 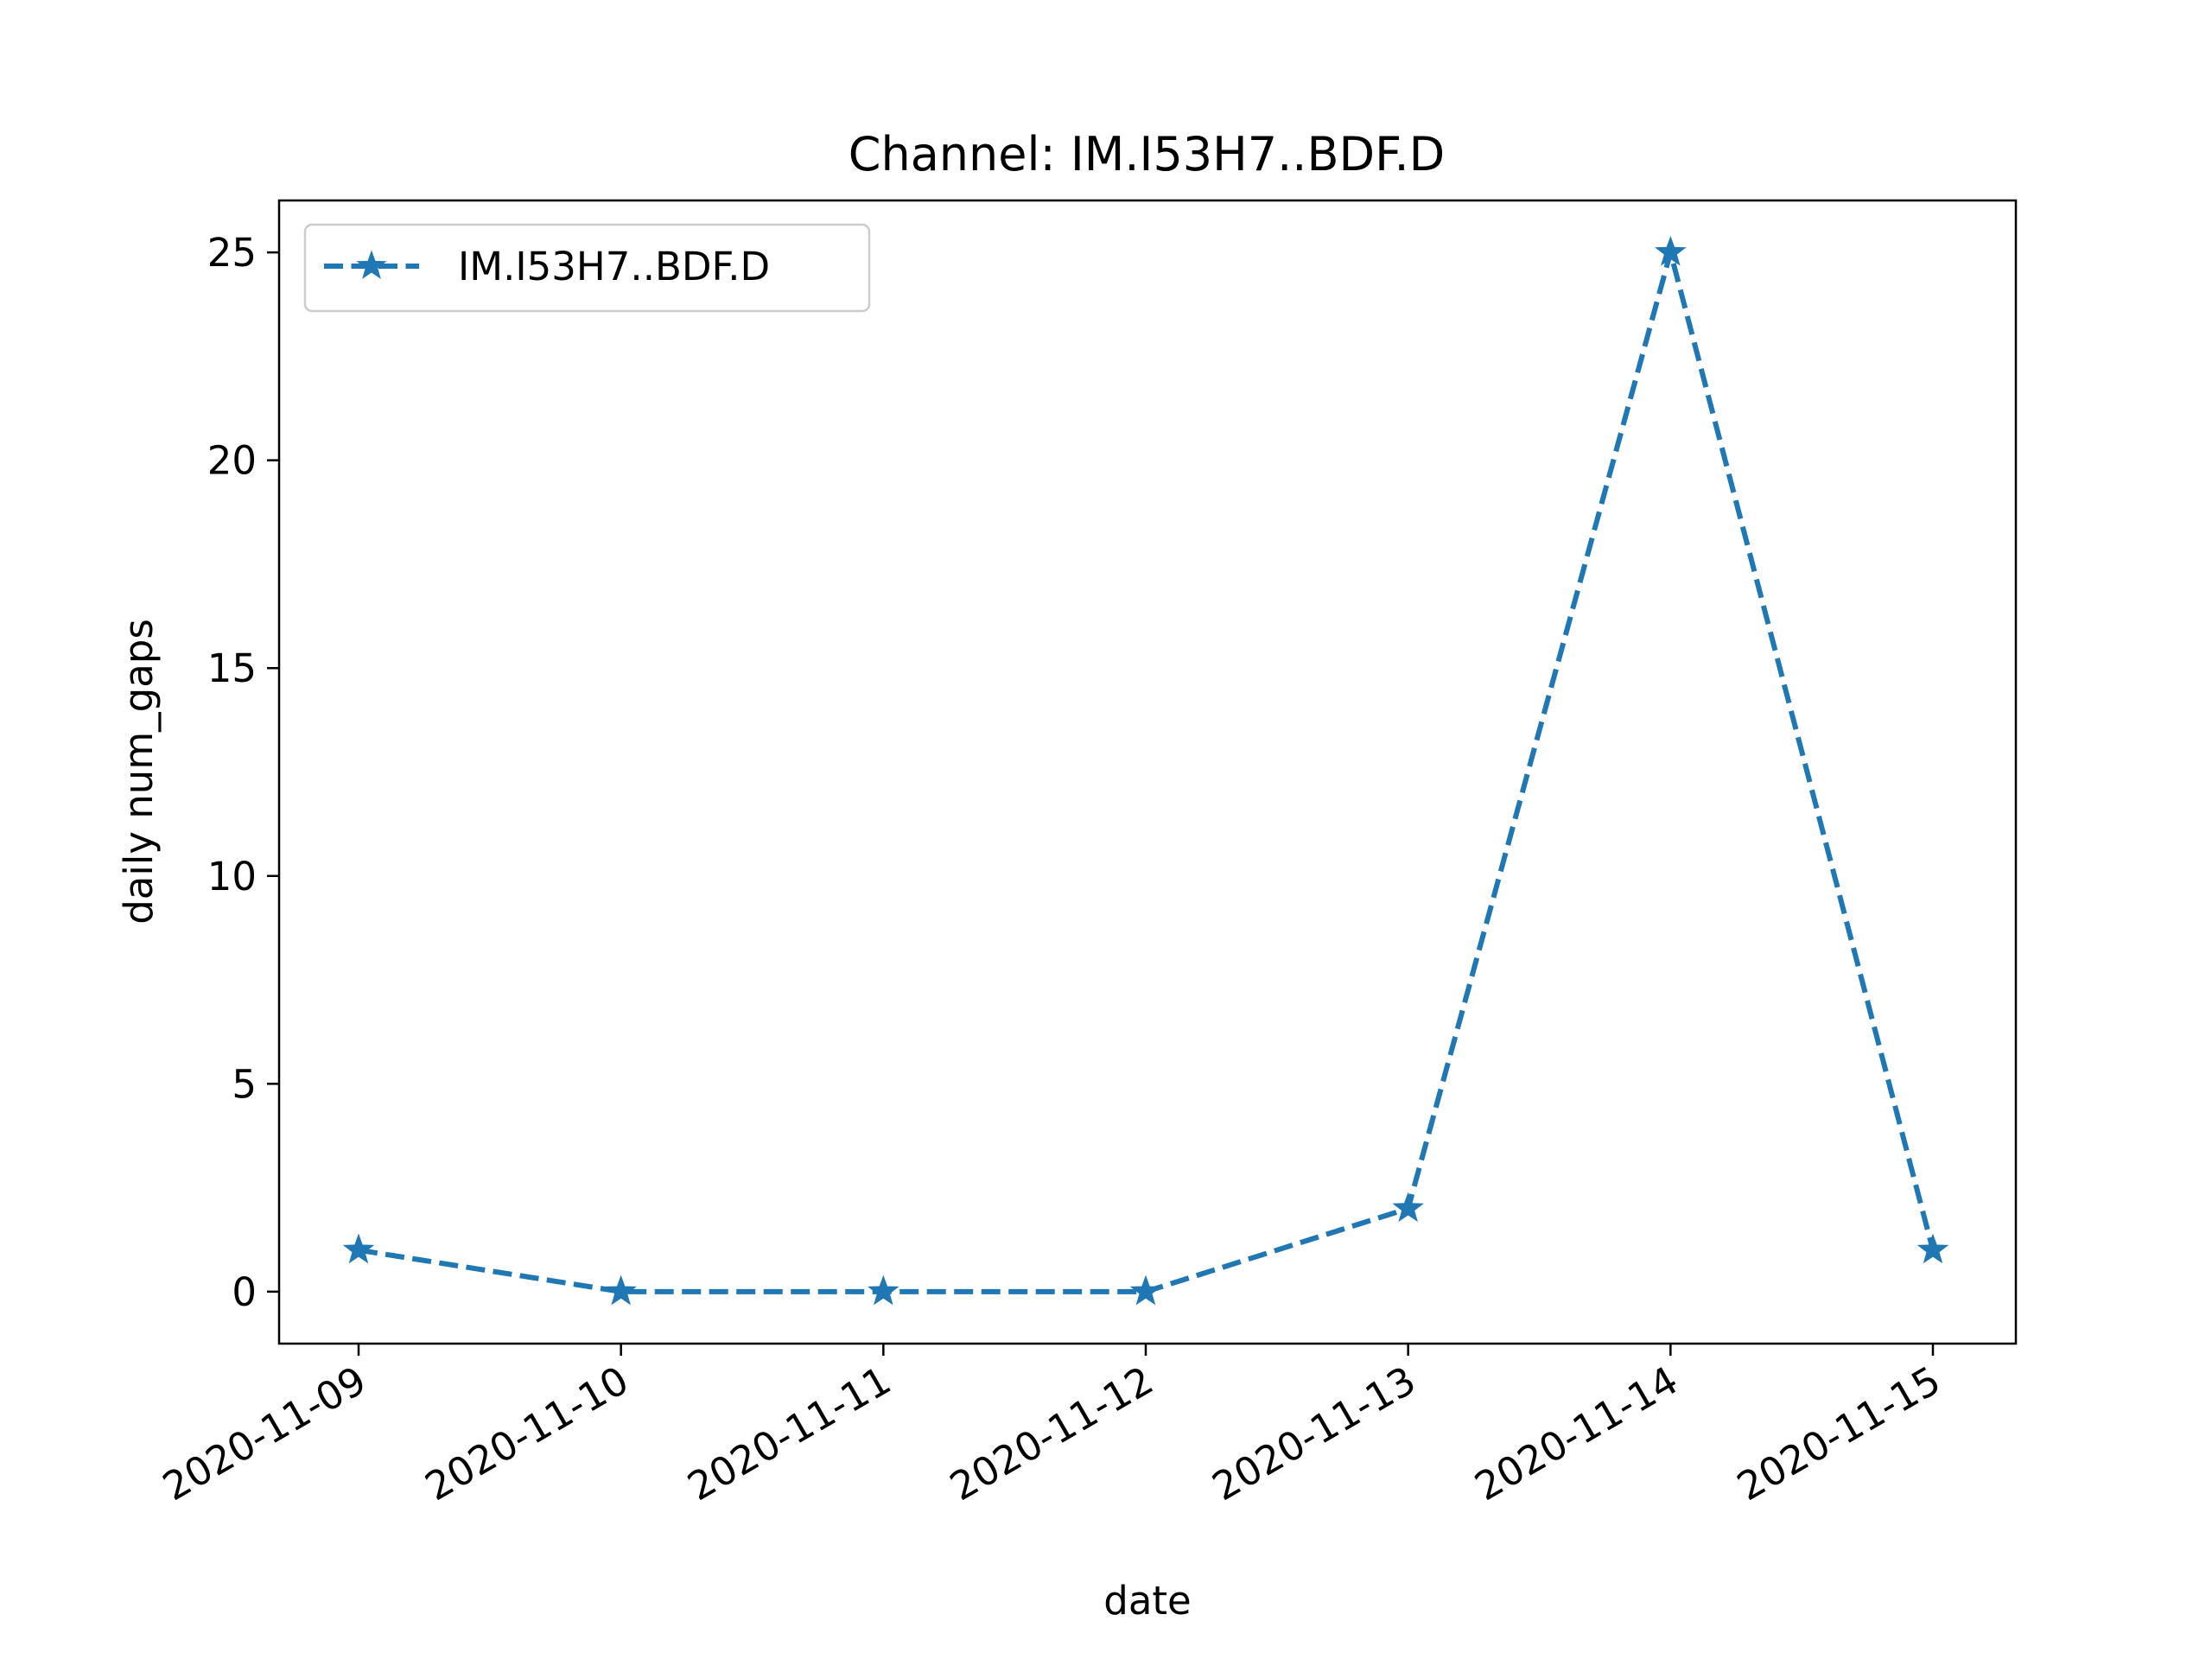 I want to click on legend: IM.I53H7..BDF.D, so click(x=587, y=268).